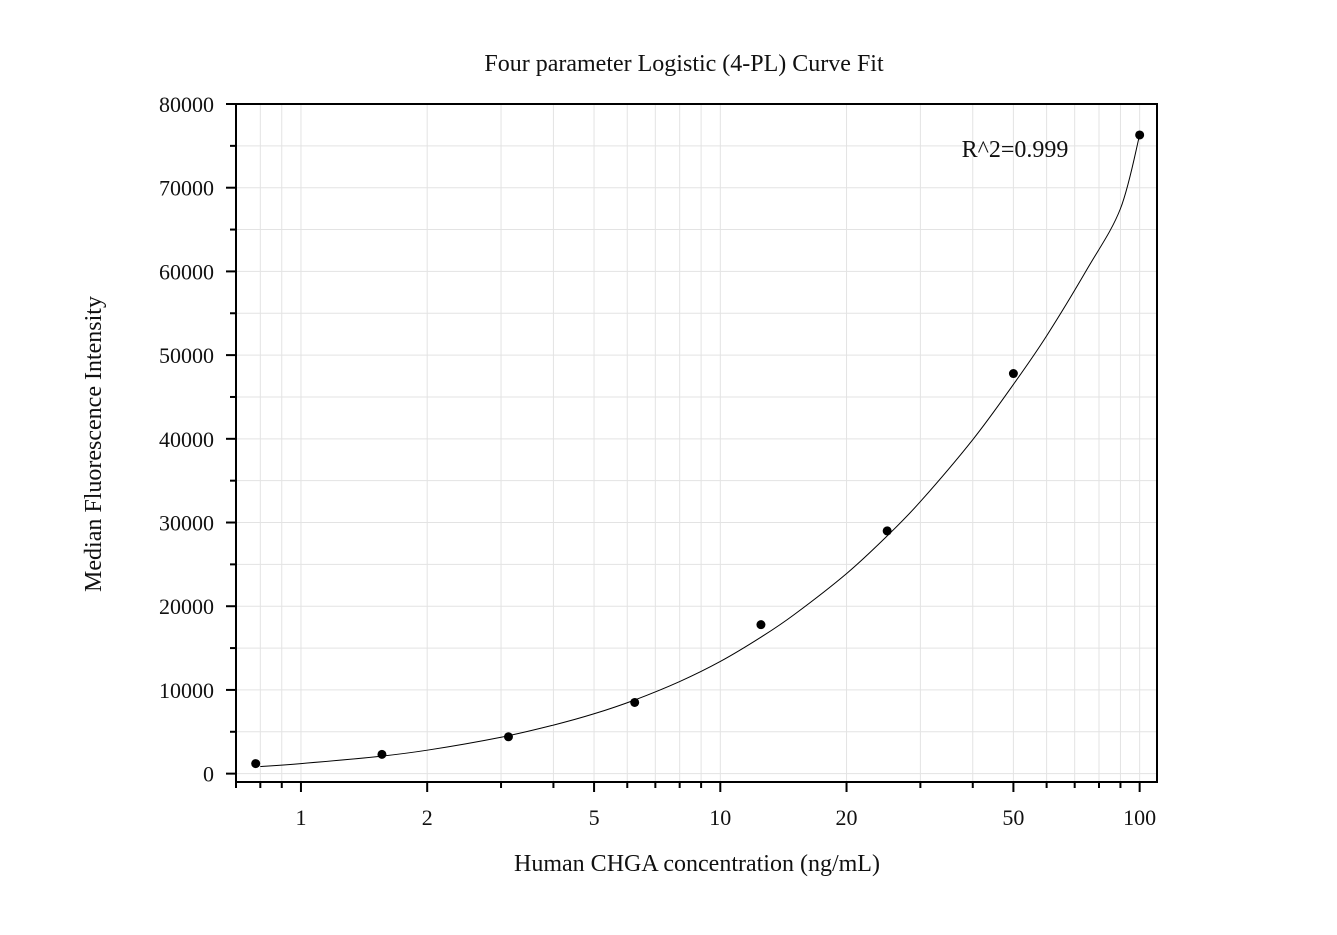 This screenshot has width=1337, height=935. What do you see at coordinates (186, 188) in the screenshot?
I see `y-tick-label: 70000` at bounding box center [186, 188].